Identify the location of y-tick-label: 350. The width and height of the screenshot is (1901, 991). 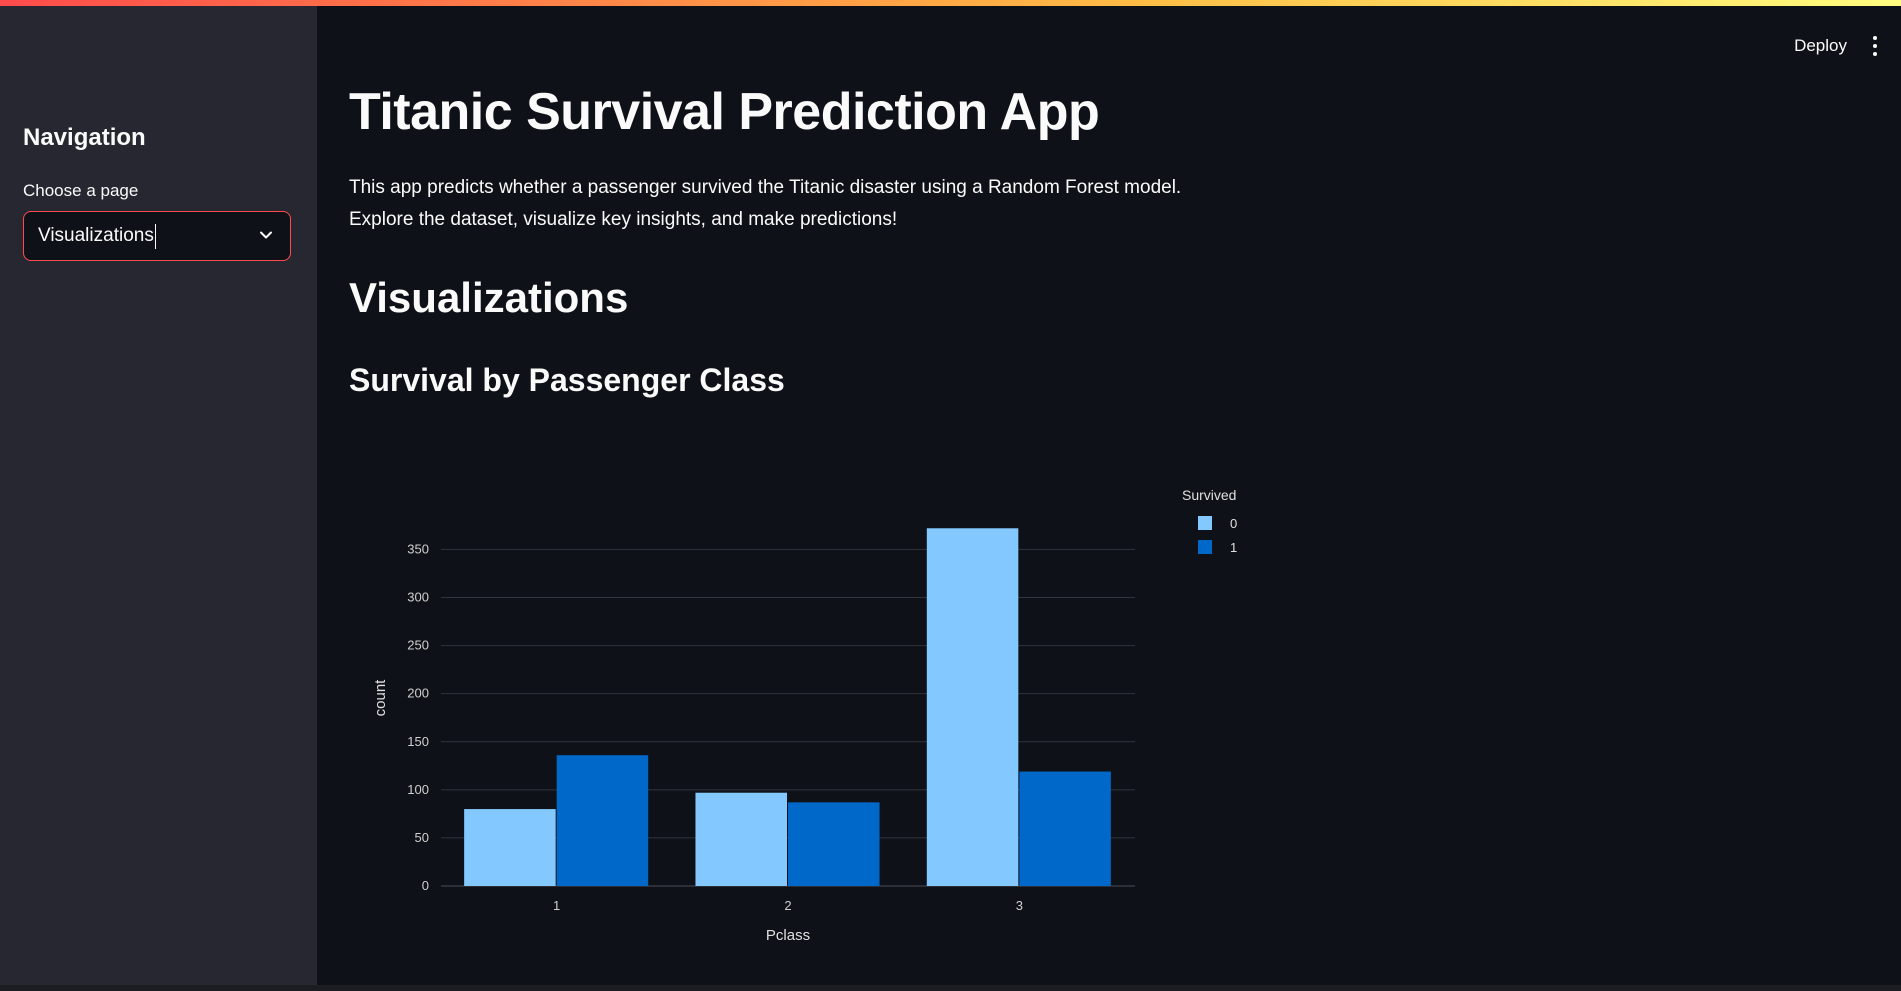
(418, 548).